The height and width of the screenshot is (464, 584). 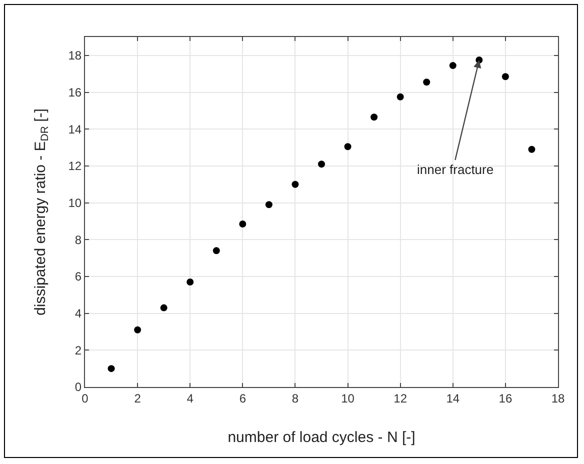 What do you see at coordinates (295, 398) in the screenshot?
I see `x-tick-label: 8` at bounding box center [295, 398].